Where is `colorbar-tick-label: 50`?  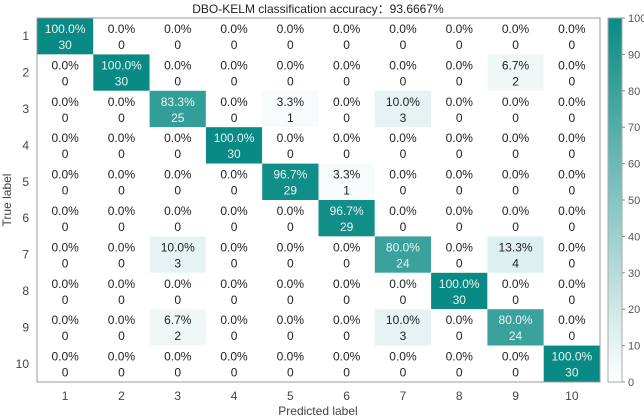
colorbar-tick-label: 50 is located at coordinates (634, 201).